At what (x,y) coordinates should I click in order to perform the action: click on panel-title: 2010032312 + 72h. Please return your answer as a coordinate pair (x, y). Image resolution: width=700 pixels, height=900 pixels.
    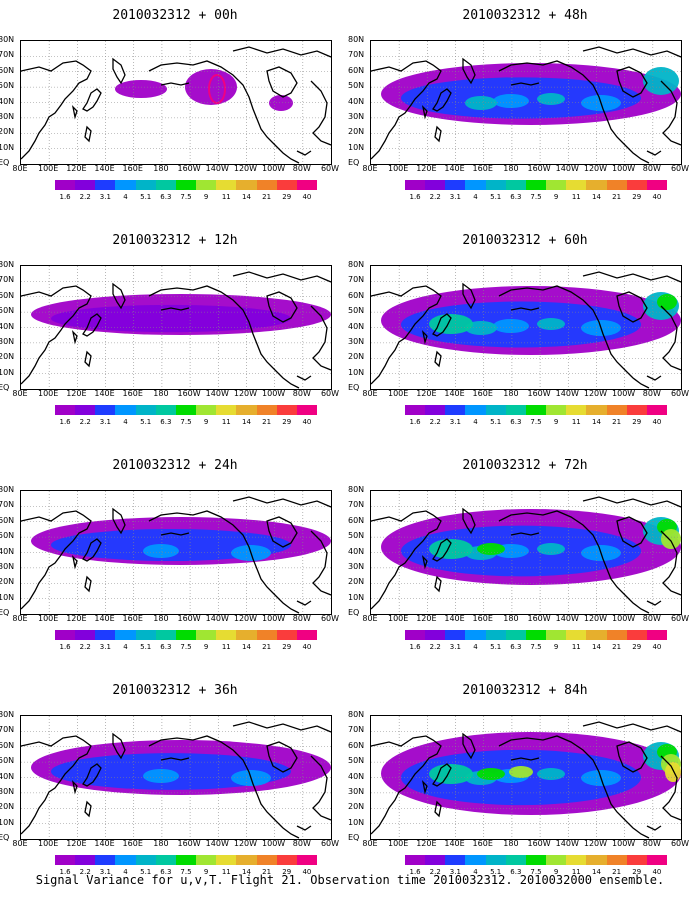
    Looking at the image, I should click on (525, 465).